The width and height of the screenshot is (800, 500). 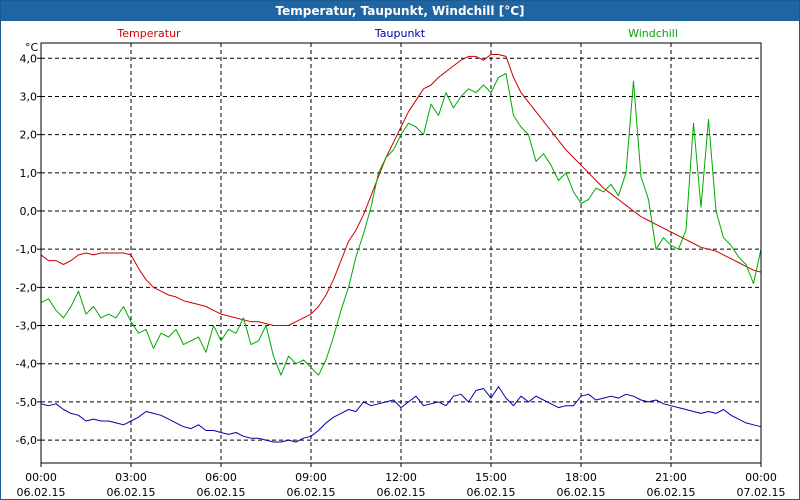 What do you see at coordinates (26, 402) in the screenshot?
I see `y-tick-label: -5,0` at bounding box center [26, 402].